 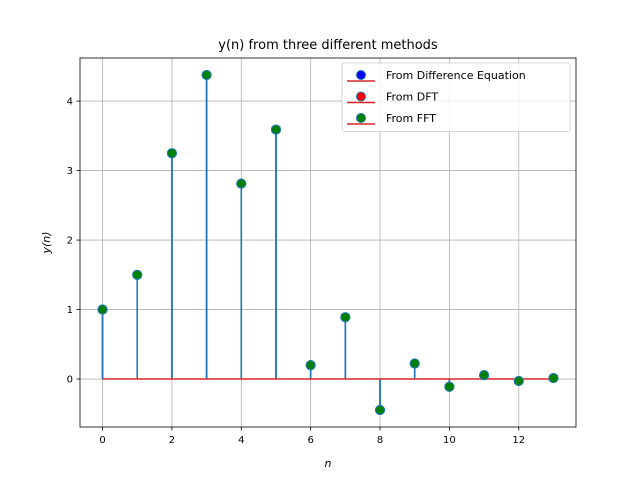 I want to click on x-tick-label: 4, so click(x=241, y=440).